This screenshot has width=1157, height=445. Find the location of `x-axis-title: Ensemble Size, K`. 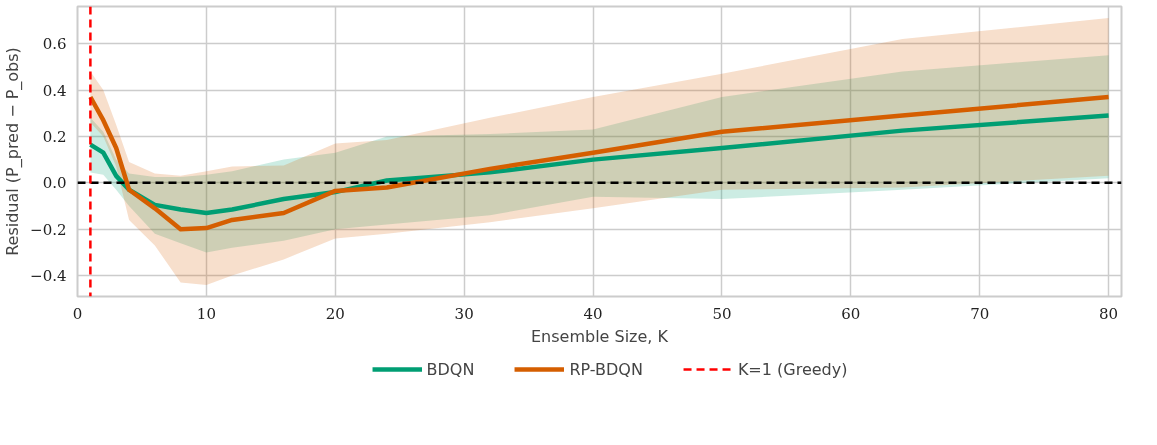

x-axis-title: Ensemble Size, K is located at coordinates (599, 336).